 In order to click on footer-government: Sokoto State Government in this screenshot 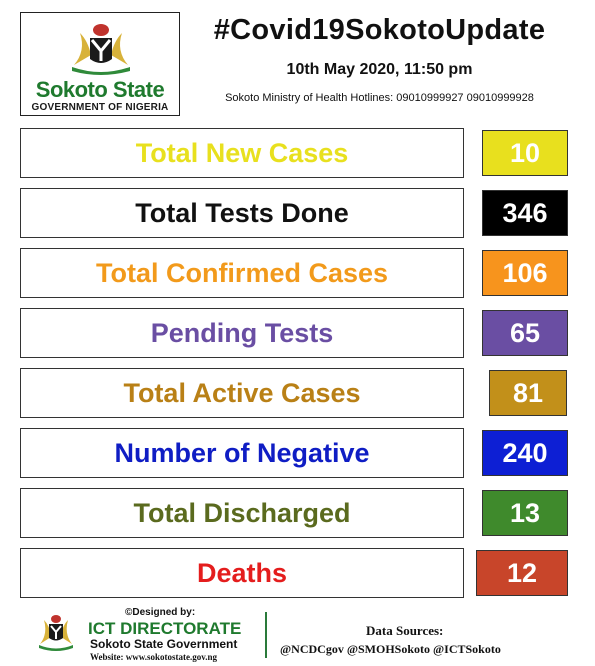, I will do `click(164, 644)`.